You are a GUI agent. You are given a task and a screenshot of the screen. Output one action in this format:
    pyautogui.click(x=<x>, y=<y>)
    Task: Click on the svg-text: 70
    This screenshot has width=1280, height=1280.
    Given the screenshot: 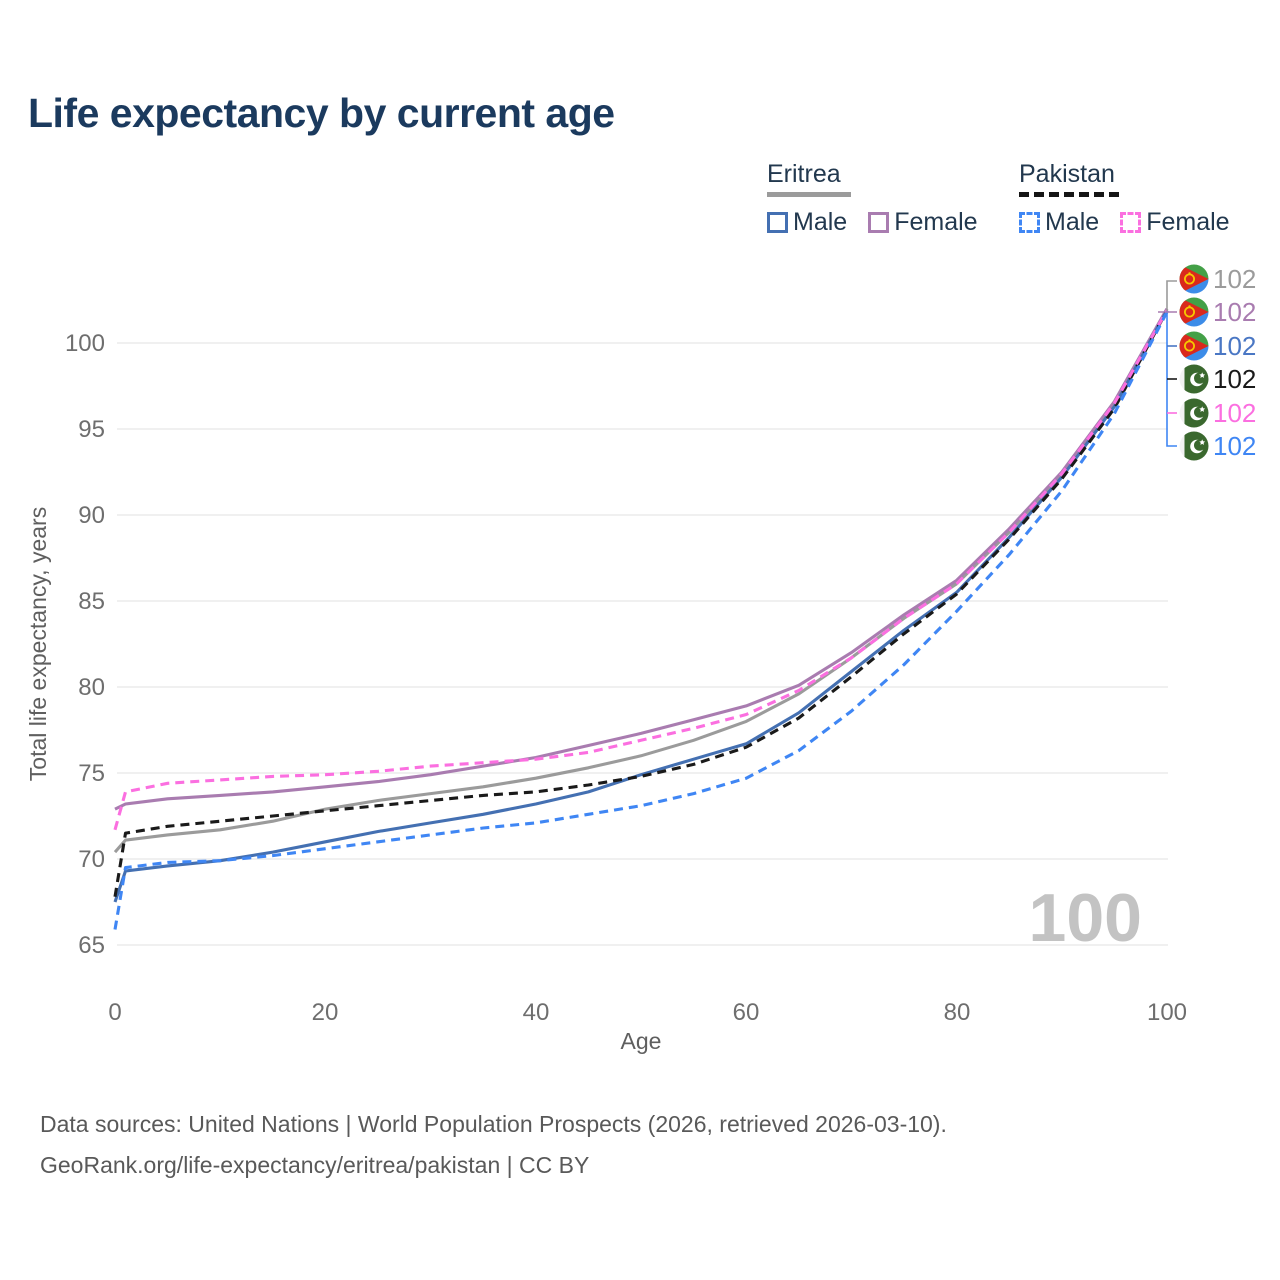 What is the action you would take?
    pyautogui.click(x=91, y=859)
    